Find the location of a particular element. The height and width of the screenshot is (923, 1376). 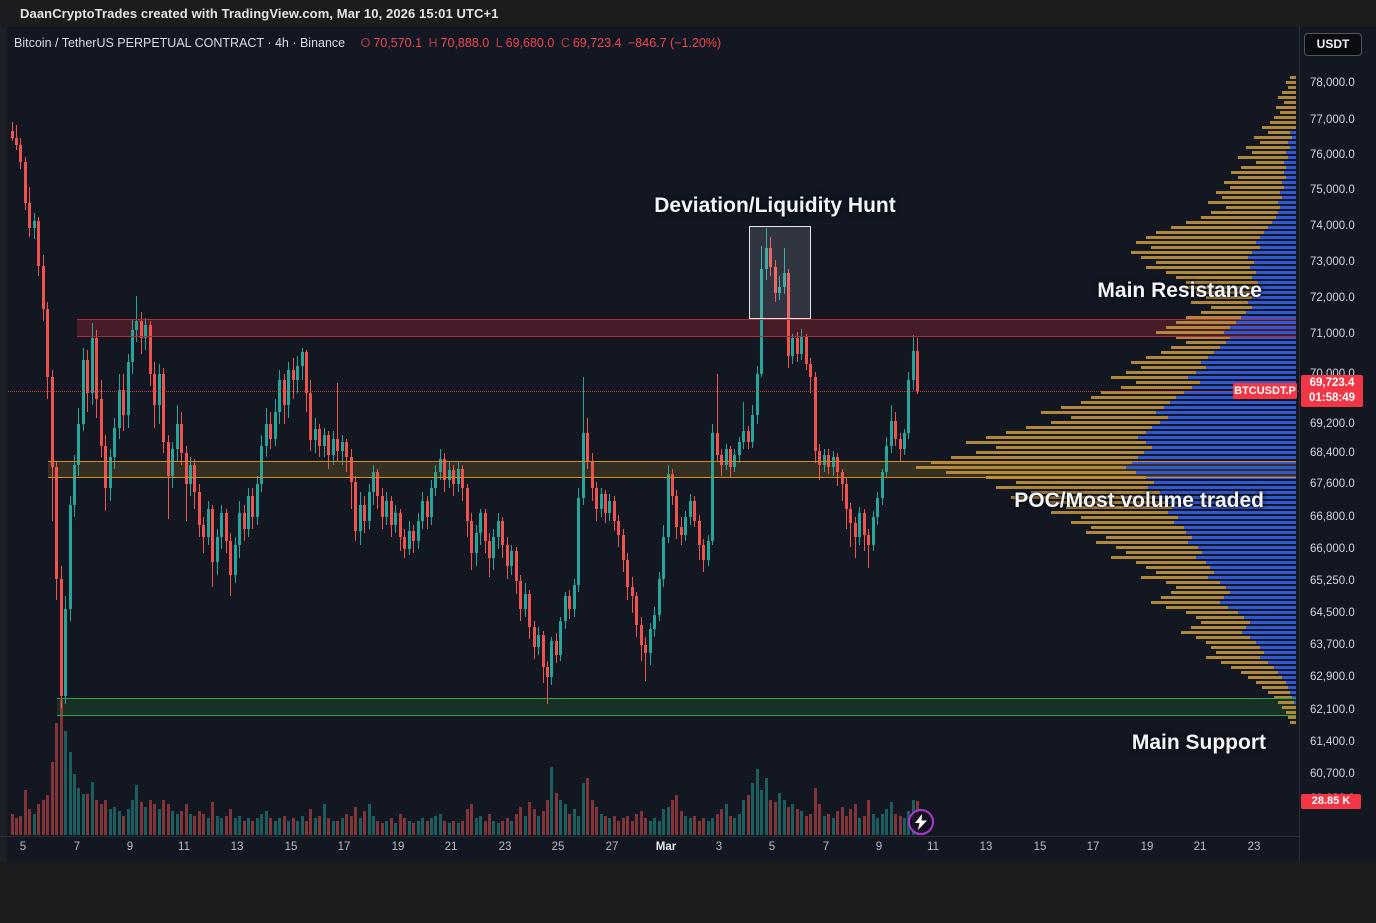

close-value: 69,723.4 is located at coordinates (597, 43).